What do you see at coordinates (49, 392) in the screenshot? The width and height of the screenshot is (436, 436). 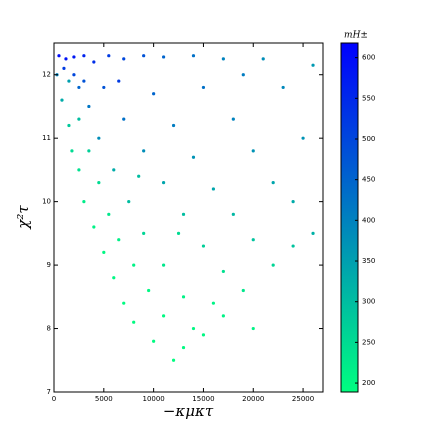 I see `y-tick-label: 7` at bounding box center [49, 392].